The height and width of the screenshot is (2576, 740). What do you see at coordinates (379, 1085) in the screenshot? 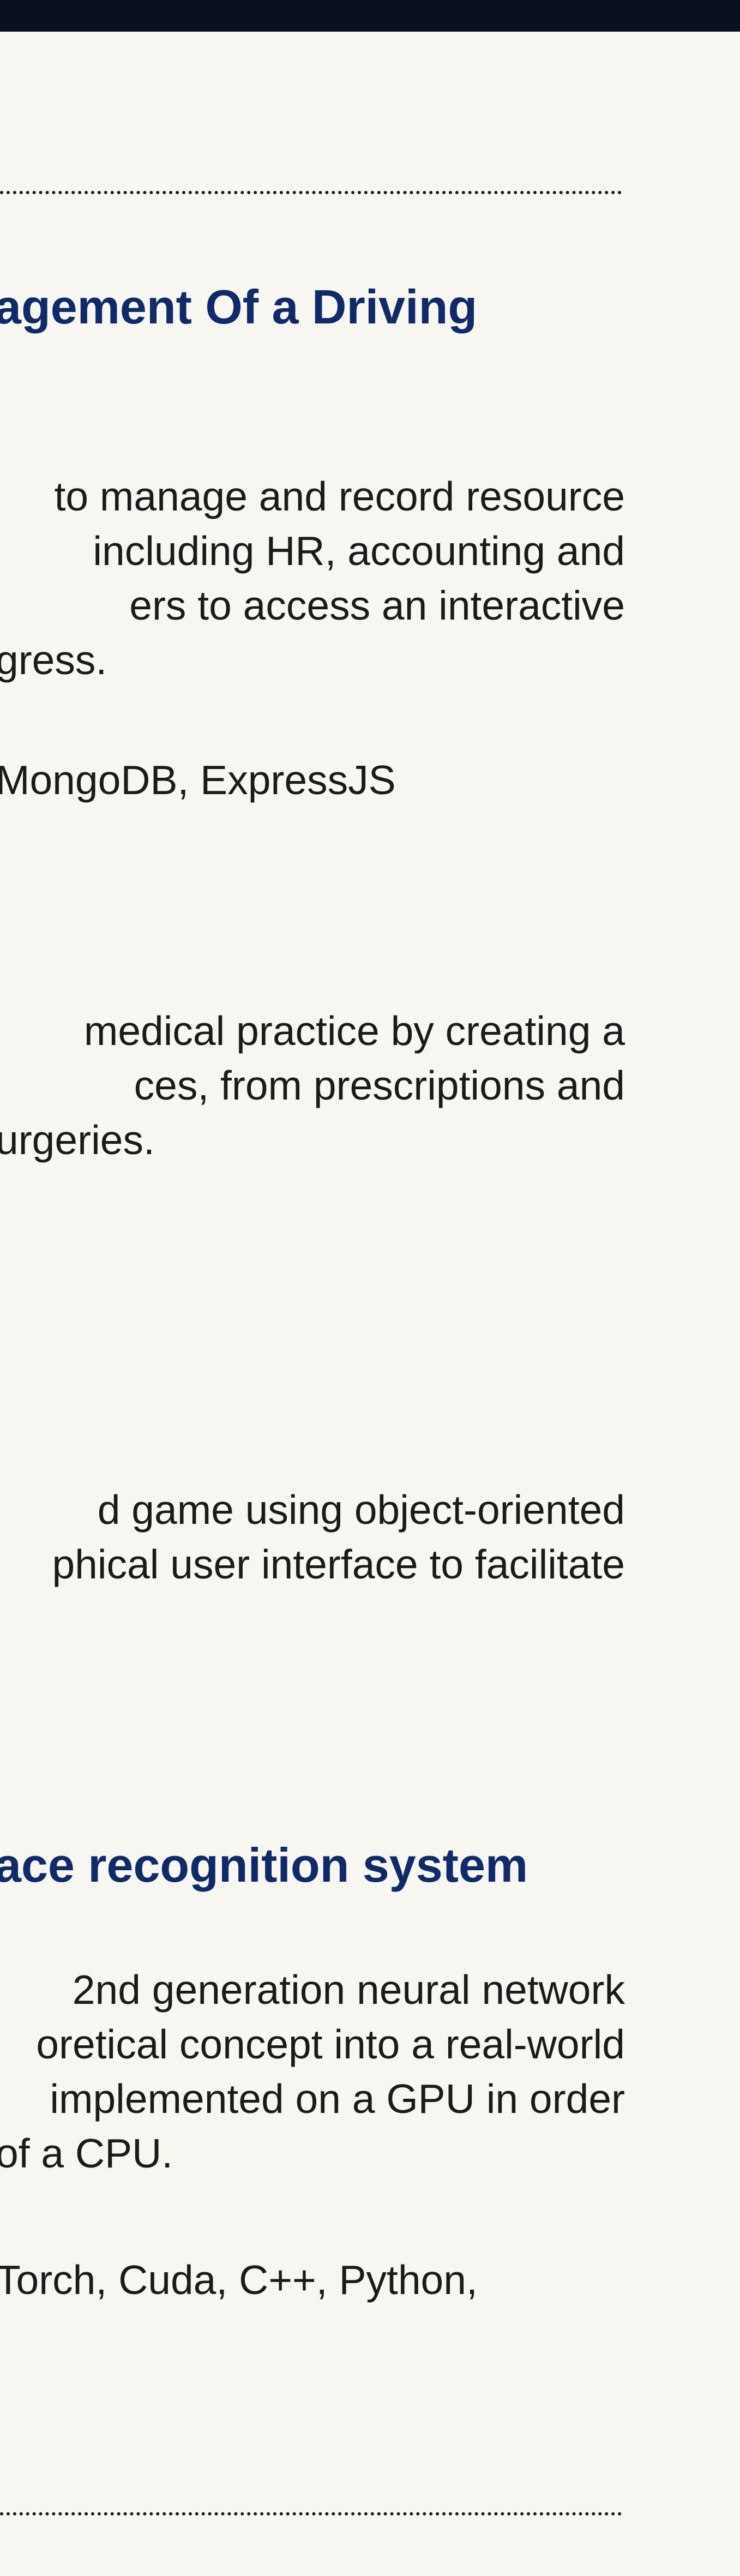
I see `project-2-desc-line-2: ces, from prescriptions and` at bounding box center [379, 1085].